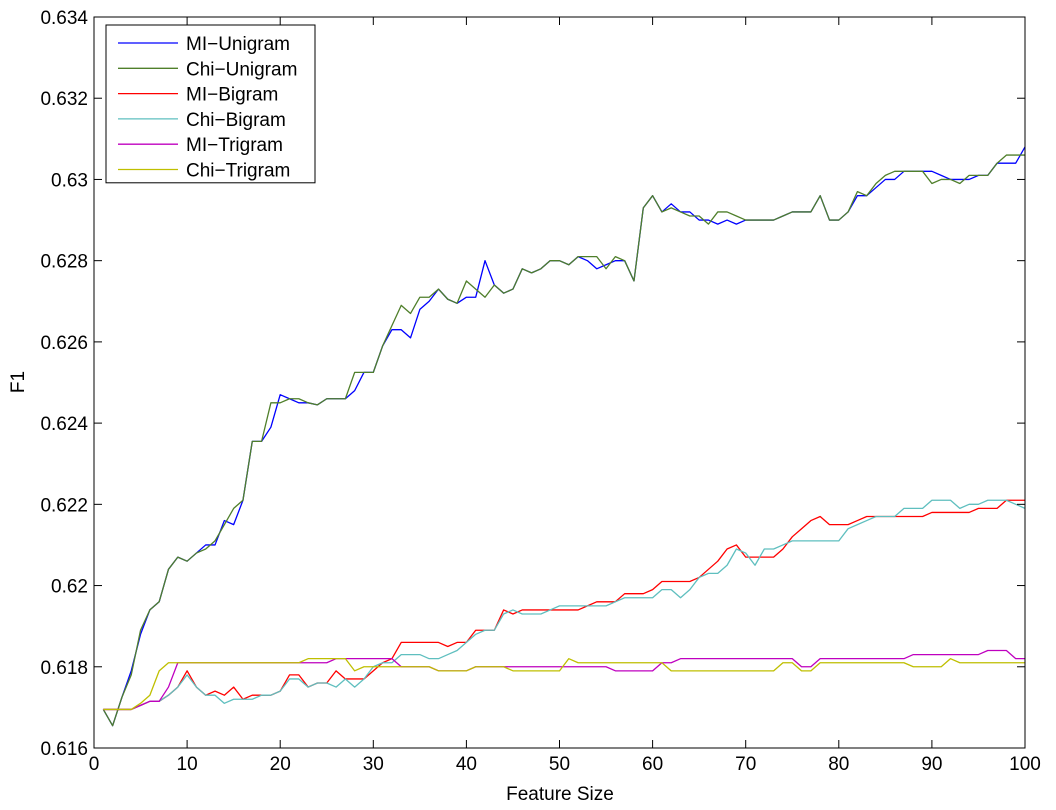 Image resolution: width=1056 pixels, height=810 pixels. Describe the element at coordinates (64, 99) in the screenshot. I see `y-tick-label: 0.632` at that location.